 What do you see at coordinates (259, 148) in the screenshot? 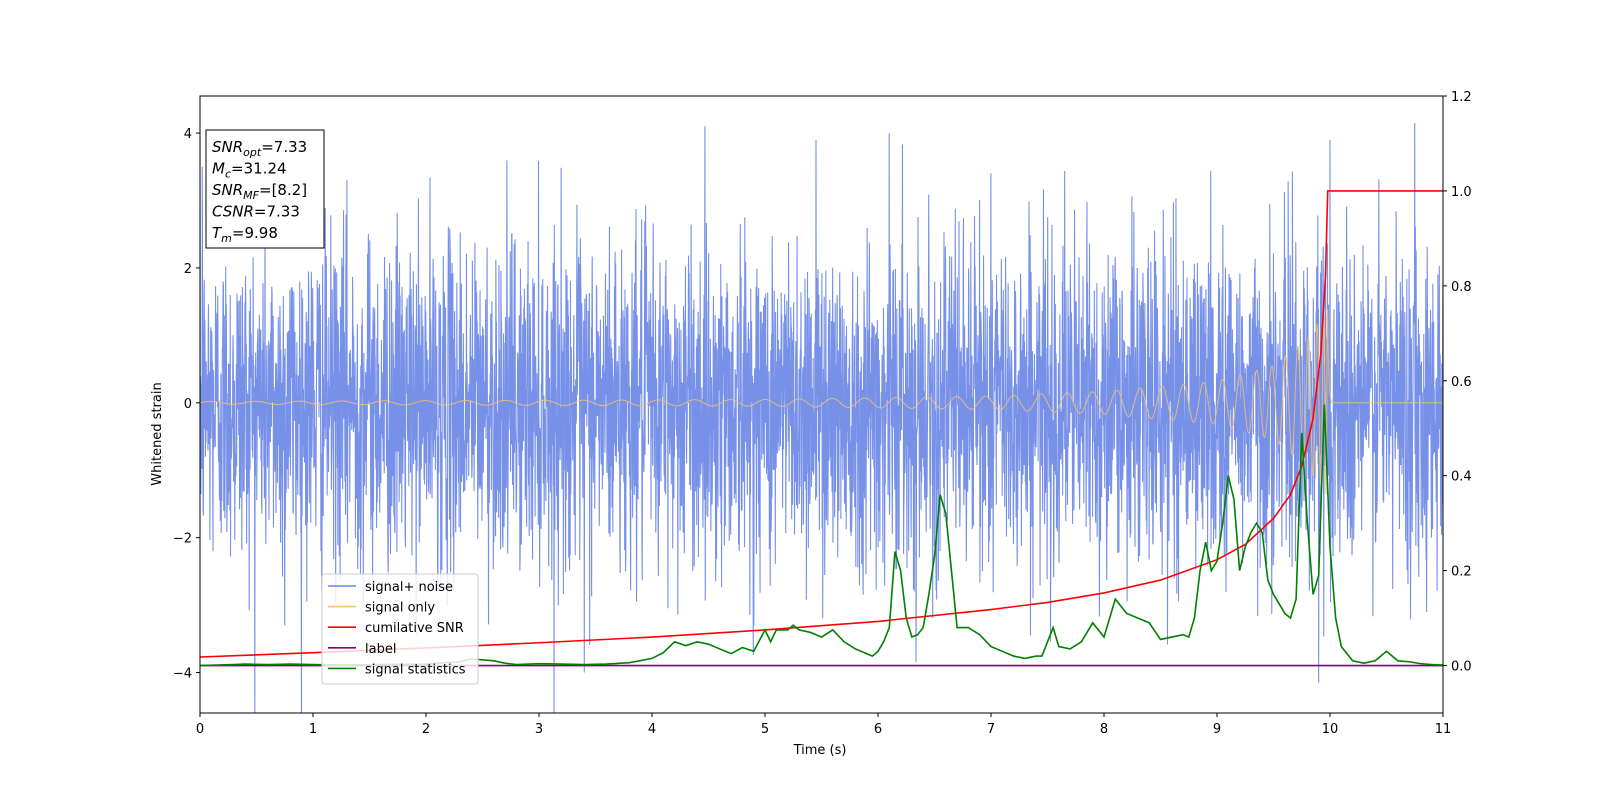
I see `info-line-snropt: SNRopt=7.33` at bounding box center [259, 148].